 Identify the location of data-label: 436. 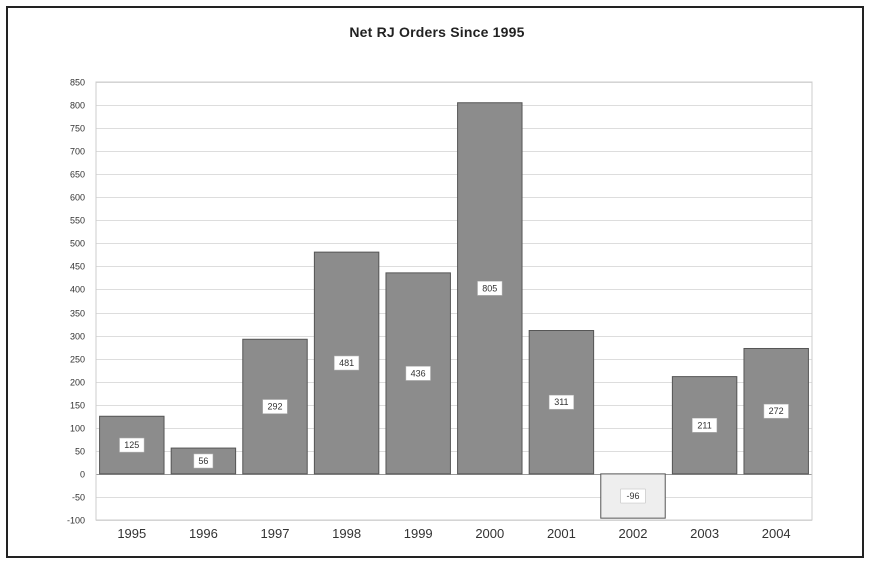
(418, 373).